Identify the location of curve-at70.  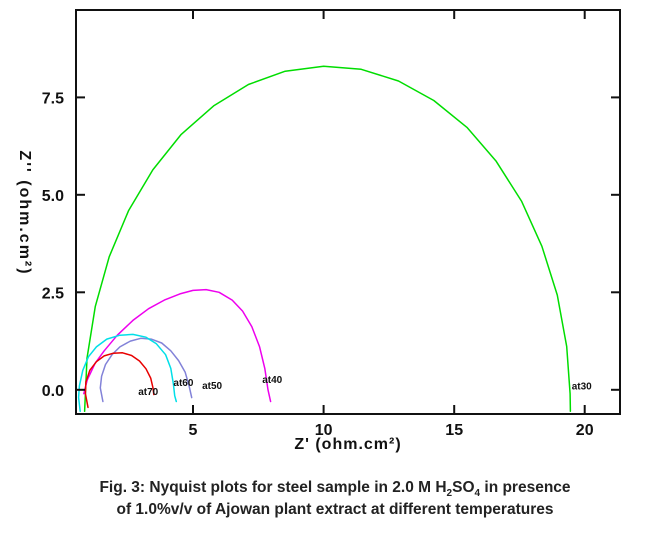
(119, 380).